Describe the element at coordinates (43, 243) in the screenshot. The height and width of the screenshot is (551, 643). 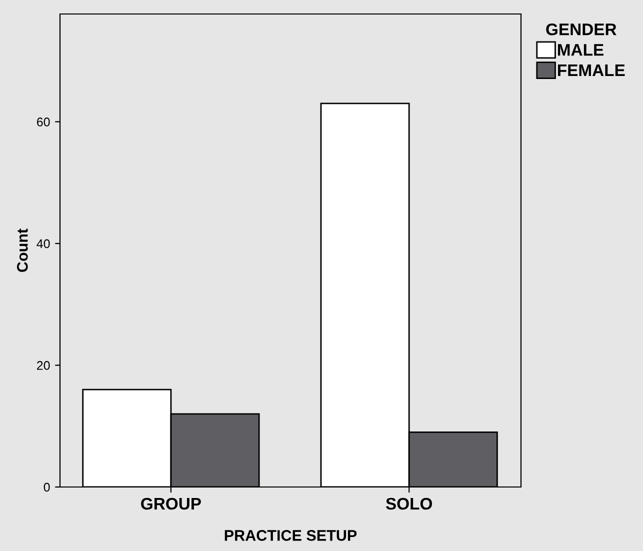
I see `y-tick-label: 40` at that location.